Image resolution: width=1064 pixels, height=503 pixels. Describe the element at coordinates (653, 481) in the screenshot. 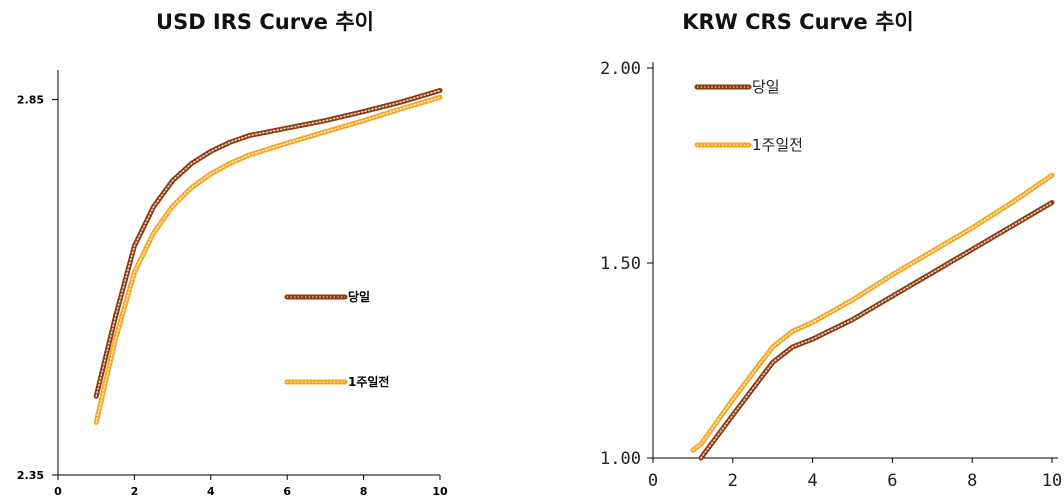

I see `krw-x-tick-label: 0` at that location.